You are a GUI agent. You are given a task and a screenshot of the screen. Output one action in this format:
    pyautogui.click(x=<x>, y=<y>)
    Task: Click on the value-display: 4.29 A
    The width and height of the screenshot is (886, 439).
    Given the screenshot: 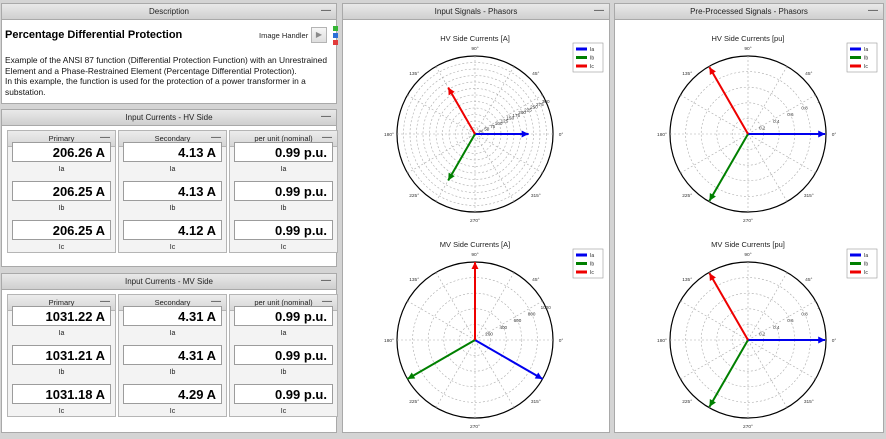 What is the action you would take?
    pyautogui.click(x=172, y=394)
    